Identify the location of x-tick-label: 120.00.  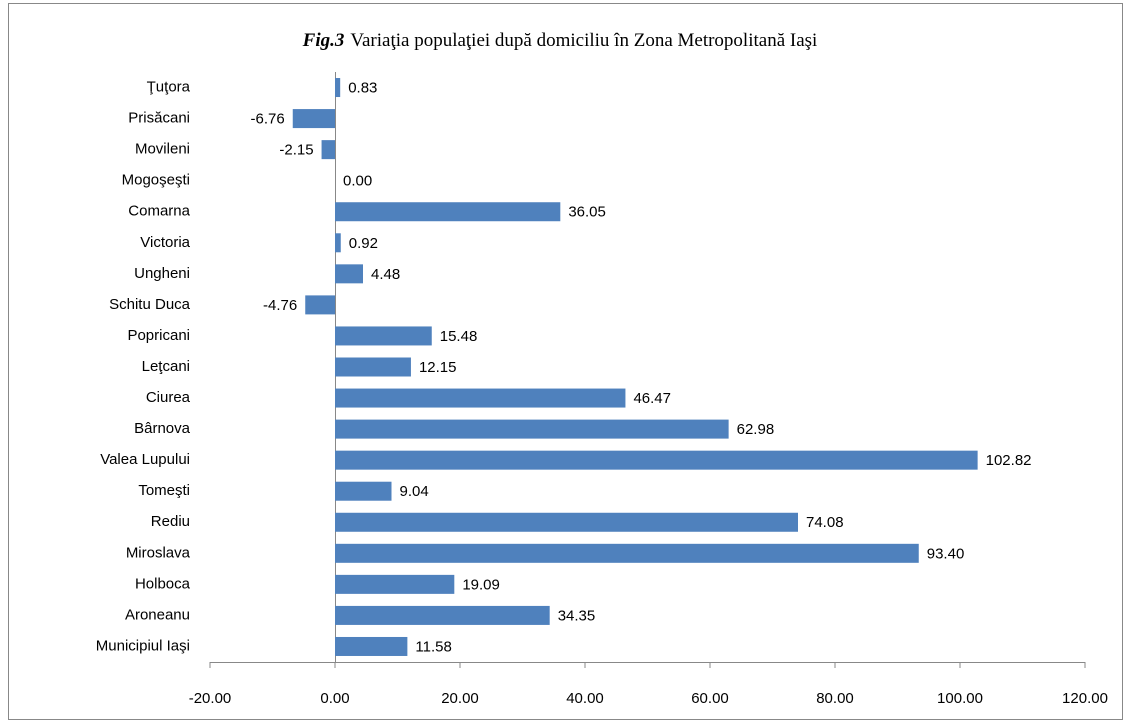
(1085, 698).